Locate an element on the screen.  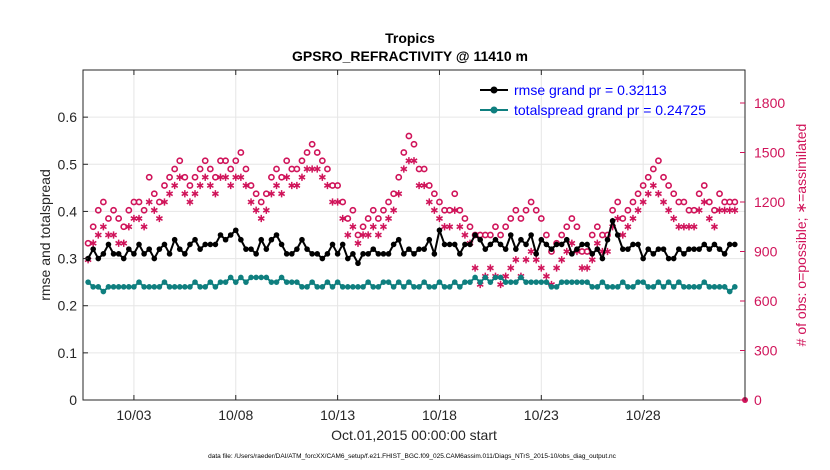
y-left-tick-label: 0 is located at coordinates (73, 400).